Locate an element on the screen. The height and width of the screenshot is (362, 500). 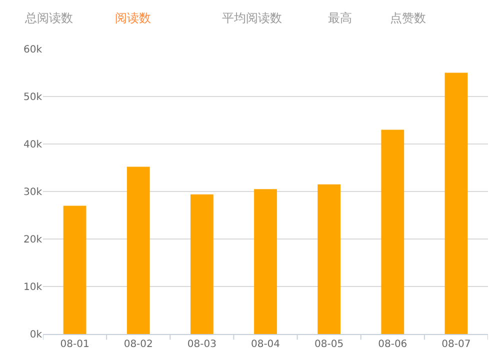
y-tick-label: 0k is located at coordinates (36, 335).